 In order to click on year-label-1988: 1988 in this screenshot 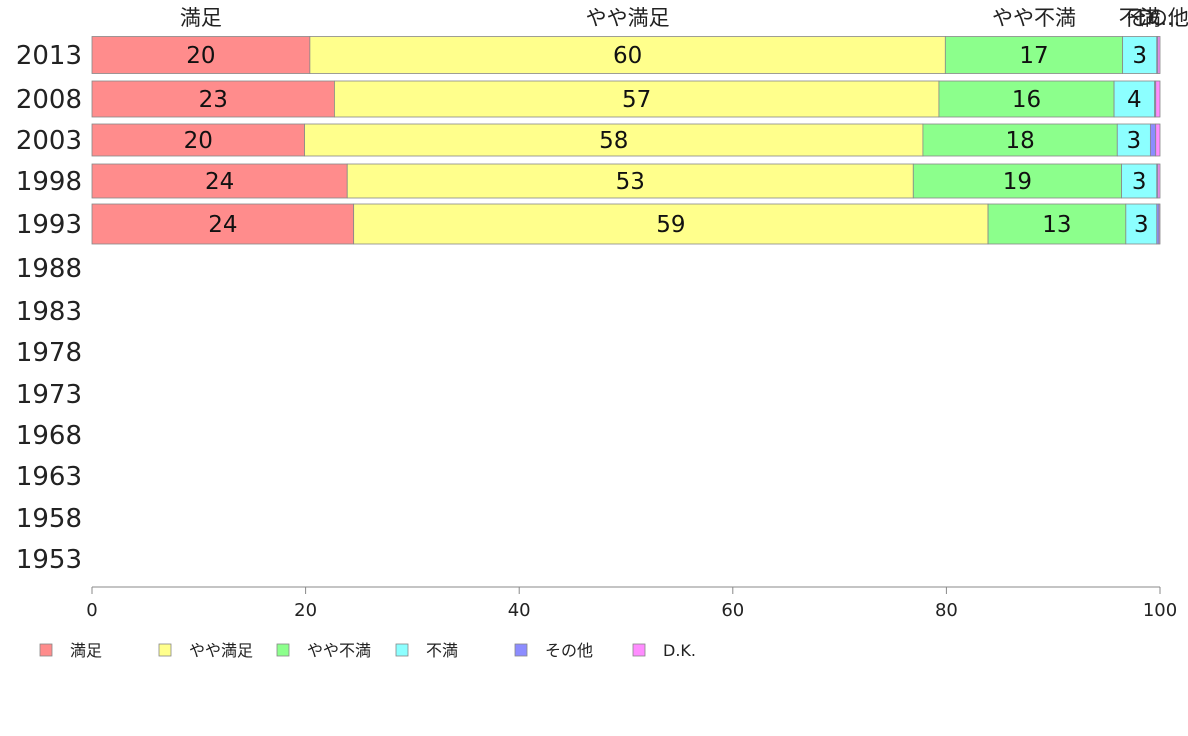, I will do `click(49, 269)`.